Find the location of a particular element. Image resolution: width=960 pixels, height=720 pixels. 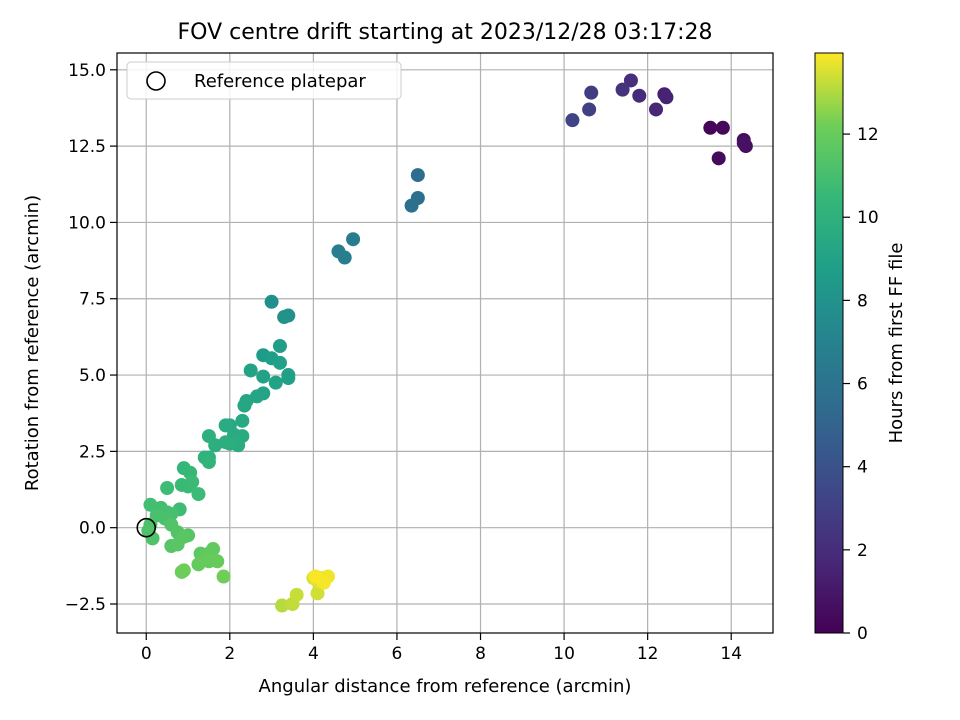

x-tick-label: 8 is located at coordinates (480, 654).